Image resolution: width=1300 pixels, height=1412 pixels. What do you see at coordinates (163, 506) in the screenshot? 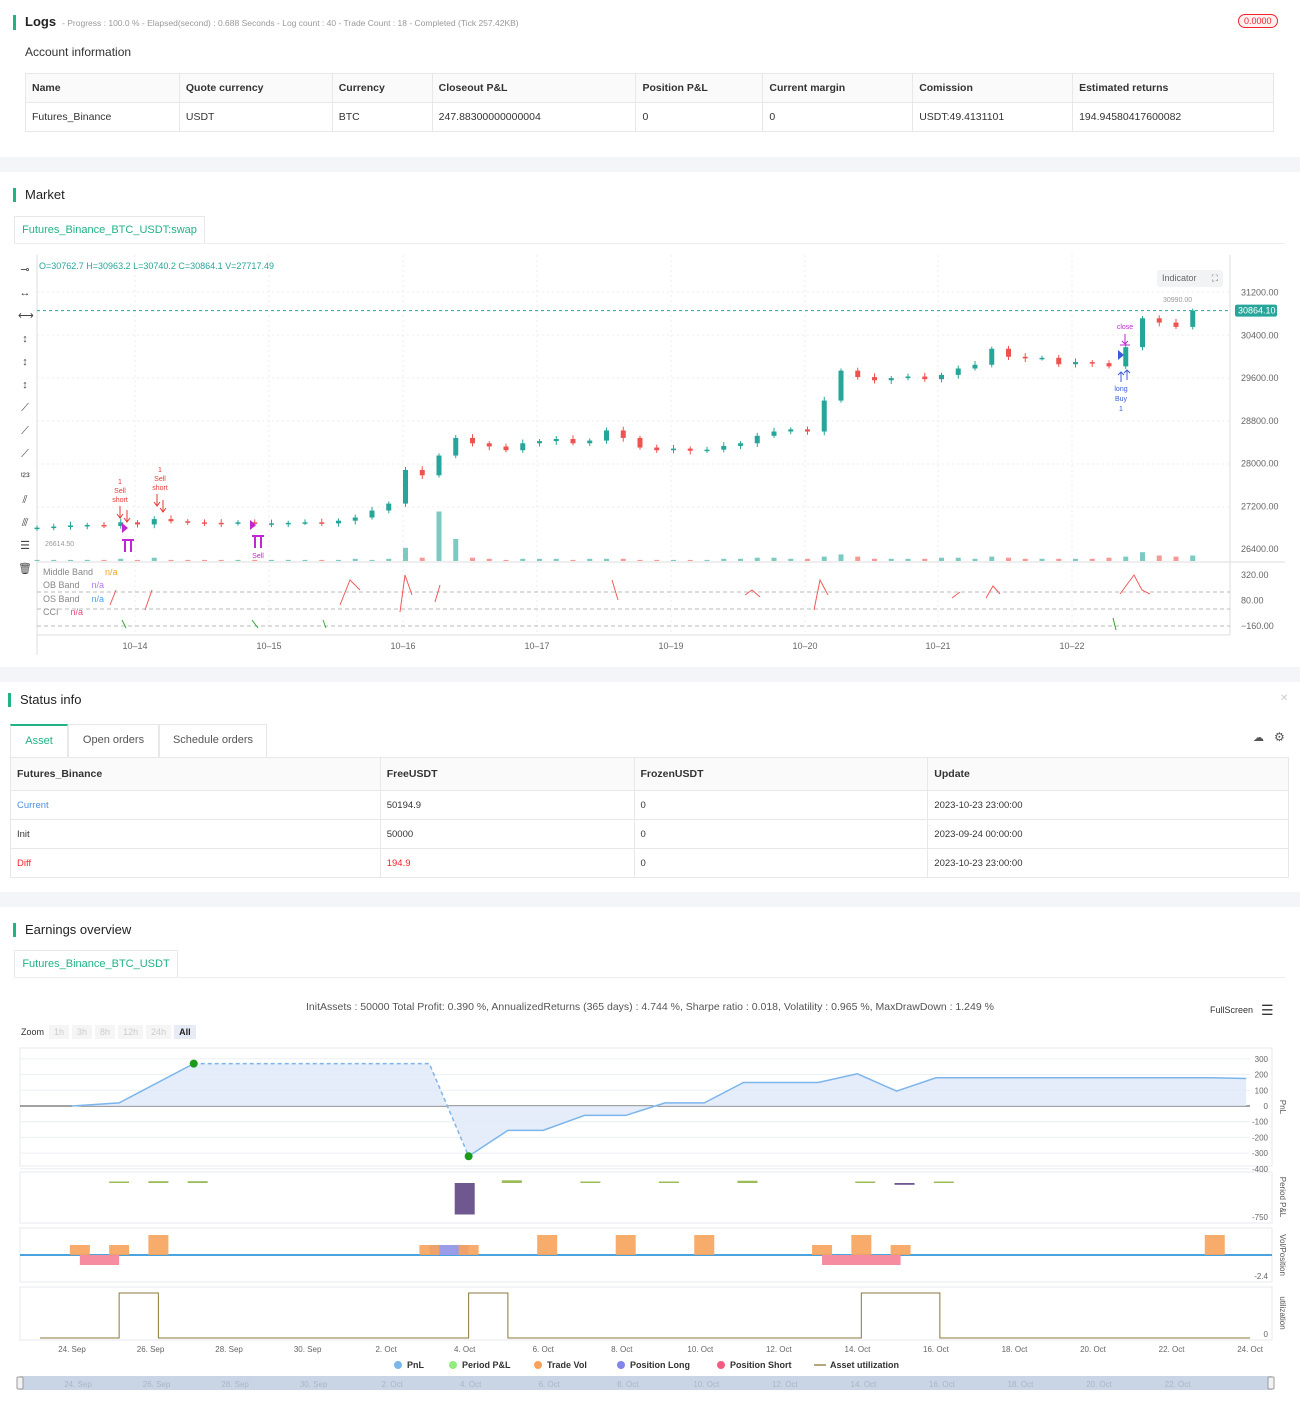
I see `sell-arrow-icon` at bounding box center [163, 506].